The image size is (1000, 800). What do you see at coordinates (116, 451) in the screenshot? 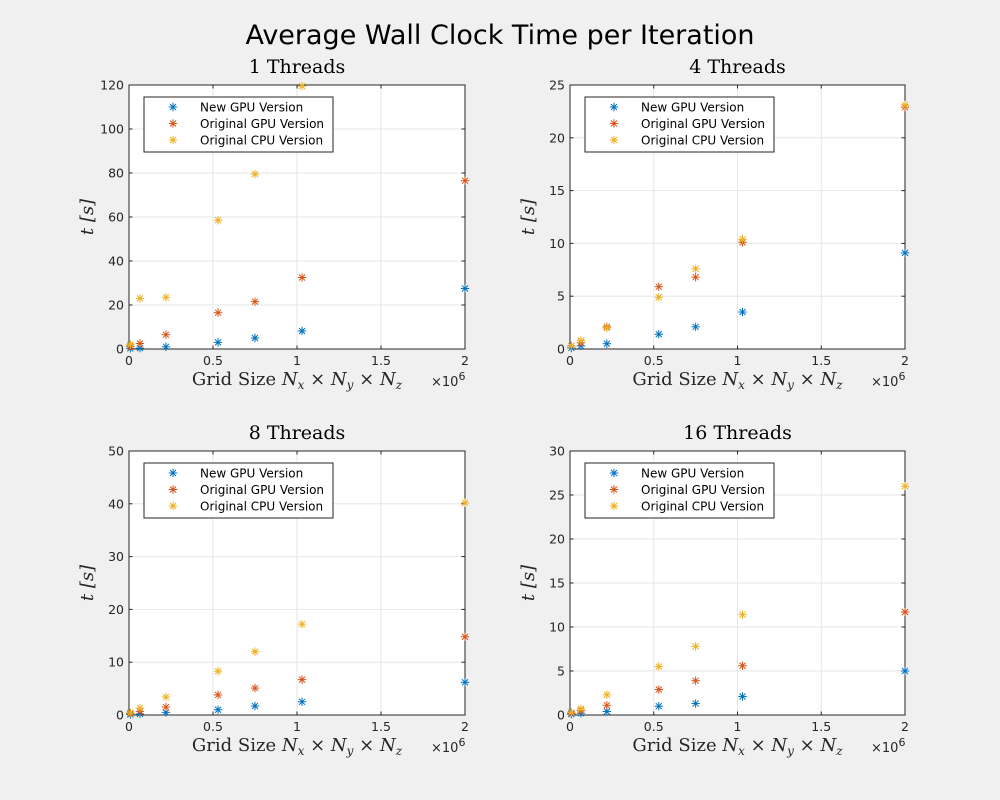
I see `y-tick-label: 50` at bounding box center [116, 451].